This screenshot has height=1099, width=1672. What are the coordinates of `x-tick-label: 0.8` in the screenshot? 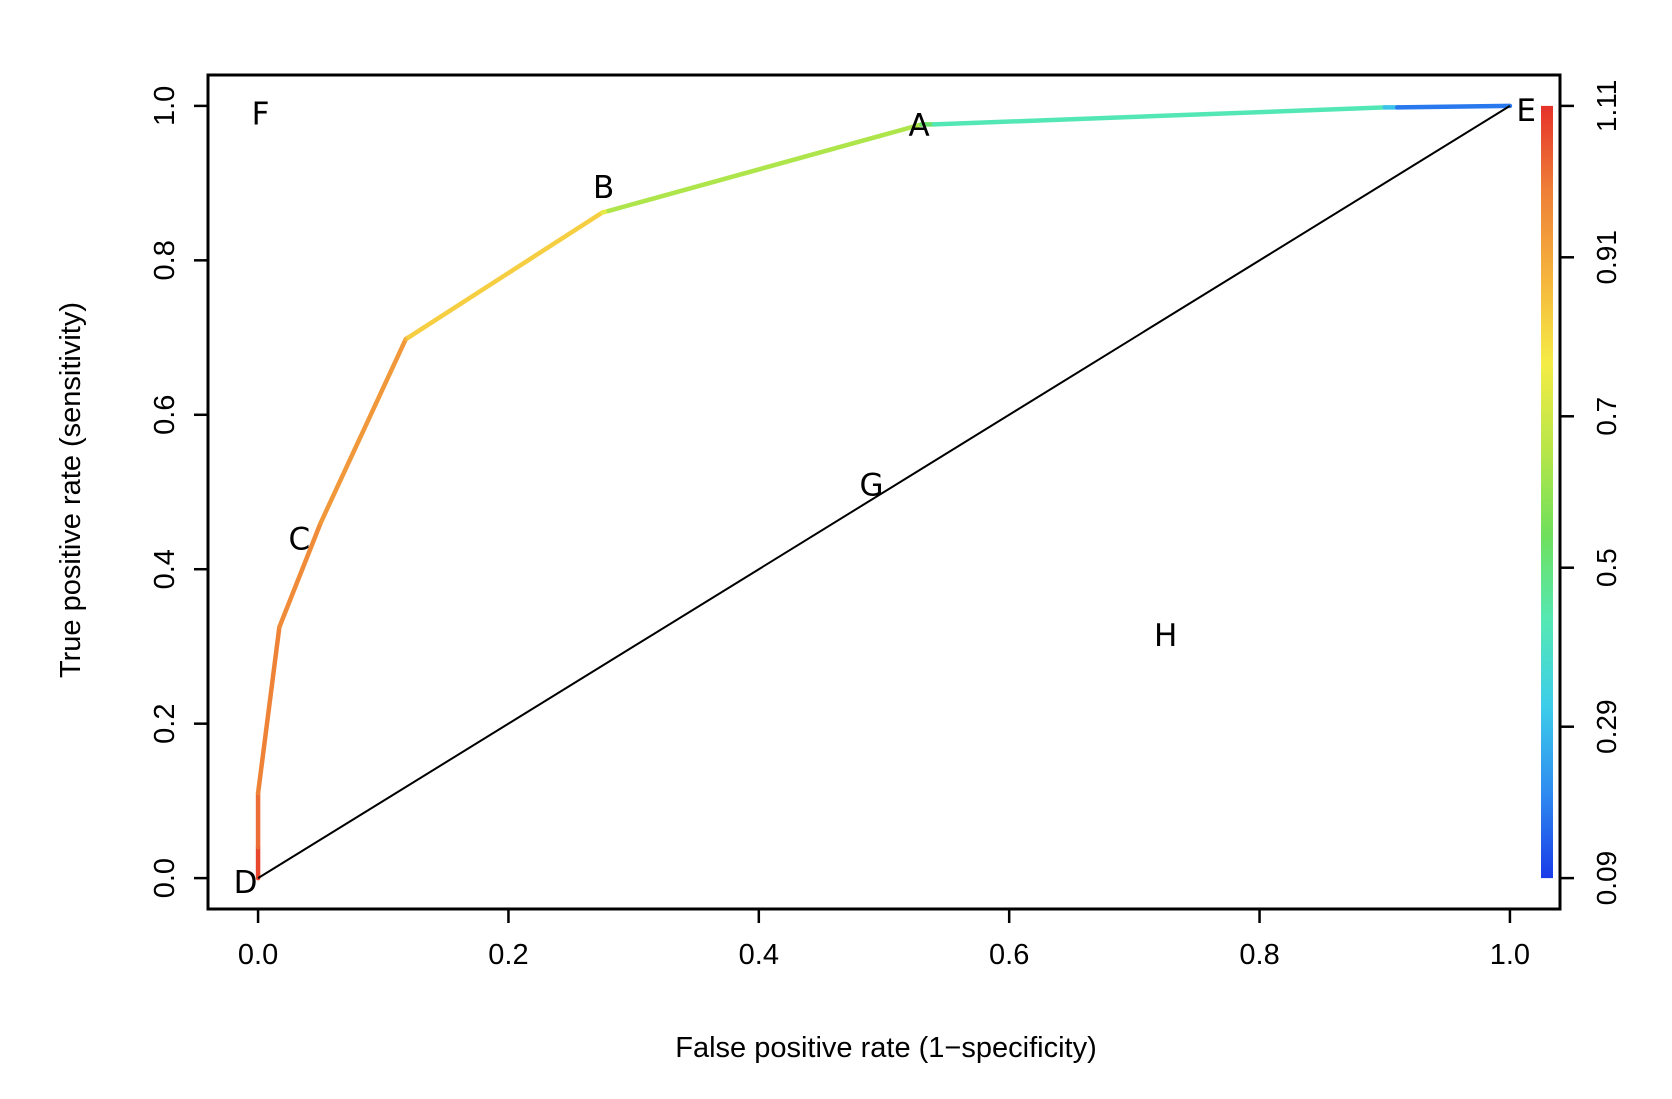 It's located at (1259, 955).